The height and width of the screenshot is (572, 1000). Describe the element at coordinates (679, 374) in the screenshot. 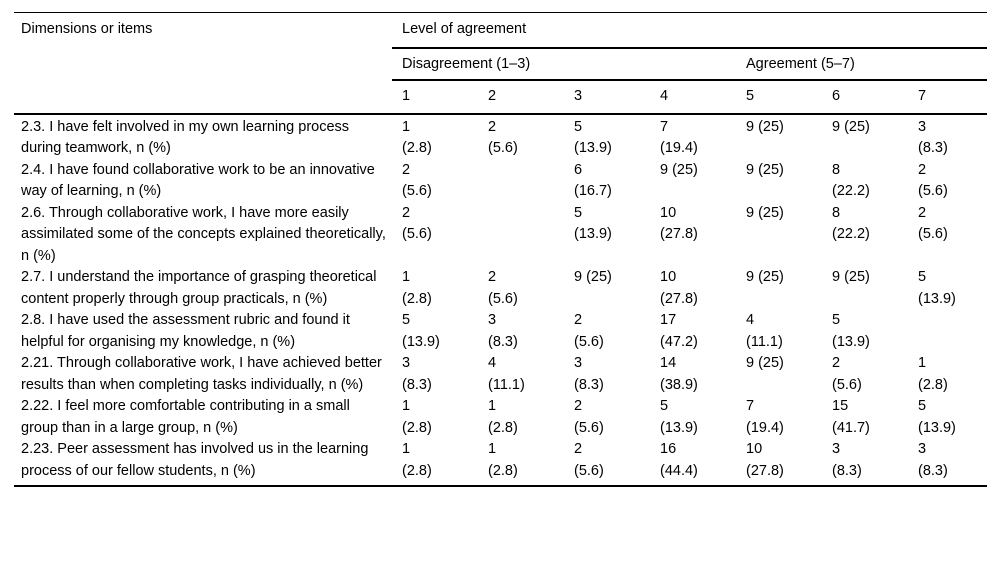

I see `value-cell-4: 14 (38.9)` at that location.